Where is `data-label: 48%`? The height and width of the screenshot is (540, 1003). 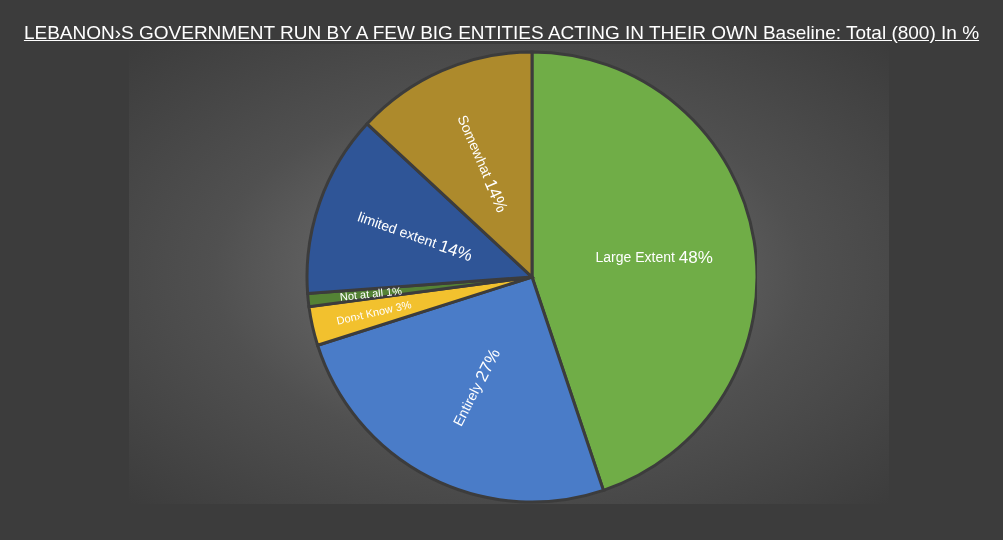
data-label: 48% is located at coordinates (695, 257).